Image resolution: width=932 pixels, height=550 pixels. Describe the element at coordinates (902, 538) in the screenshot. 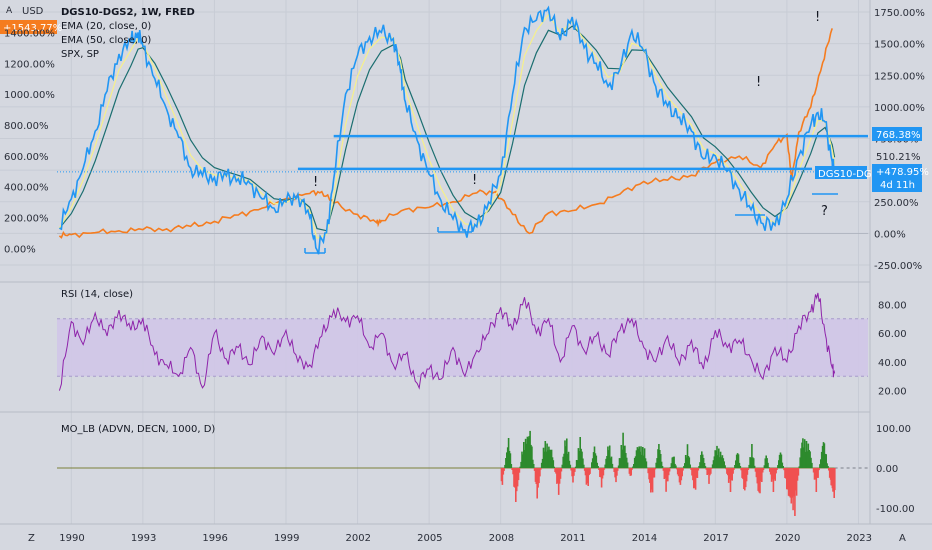

I see `auto-scale-icon: A` at that location.